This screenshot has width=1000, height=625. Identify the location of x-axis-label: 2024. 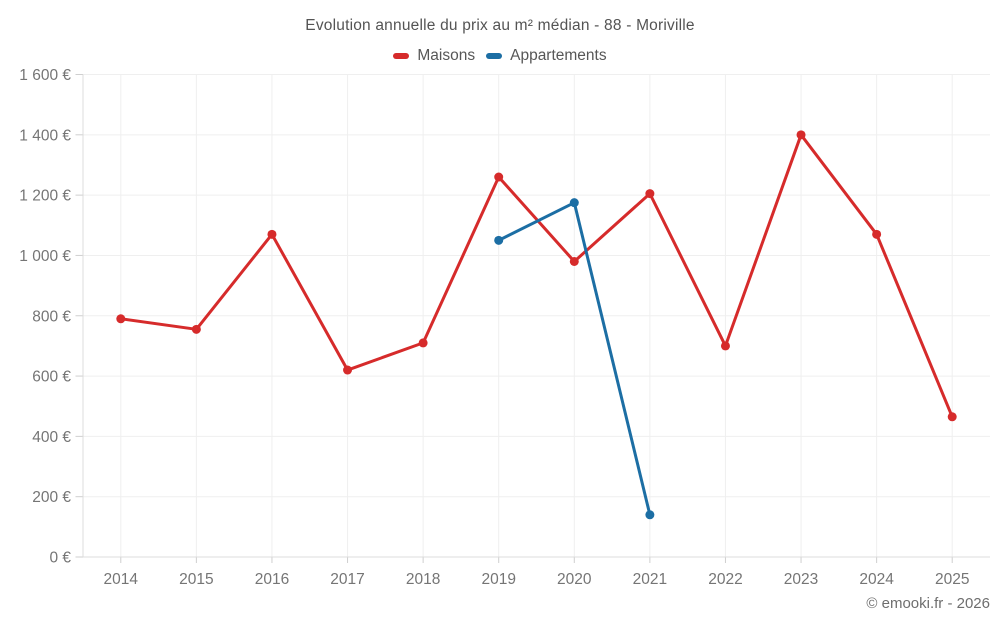
(876, 579).